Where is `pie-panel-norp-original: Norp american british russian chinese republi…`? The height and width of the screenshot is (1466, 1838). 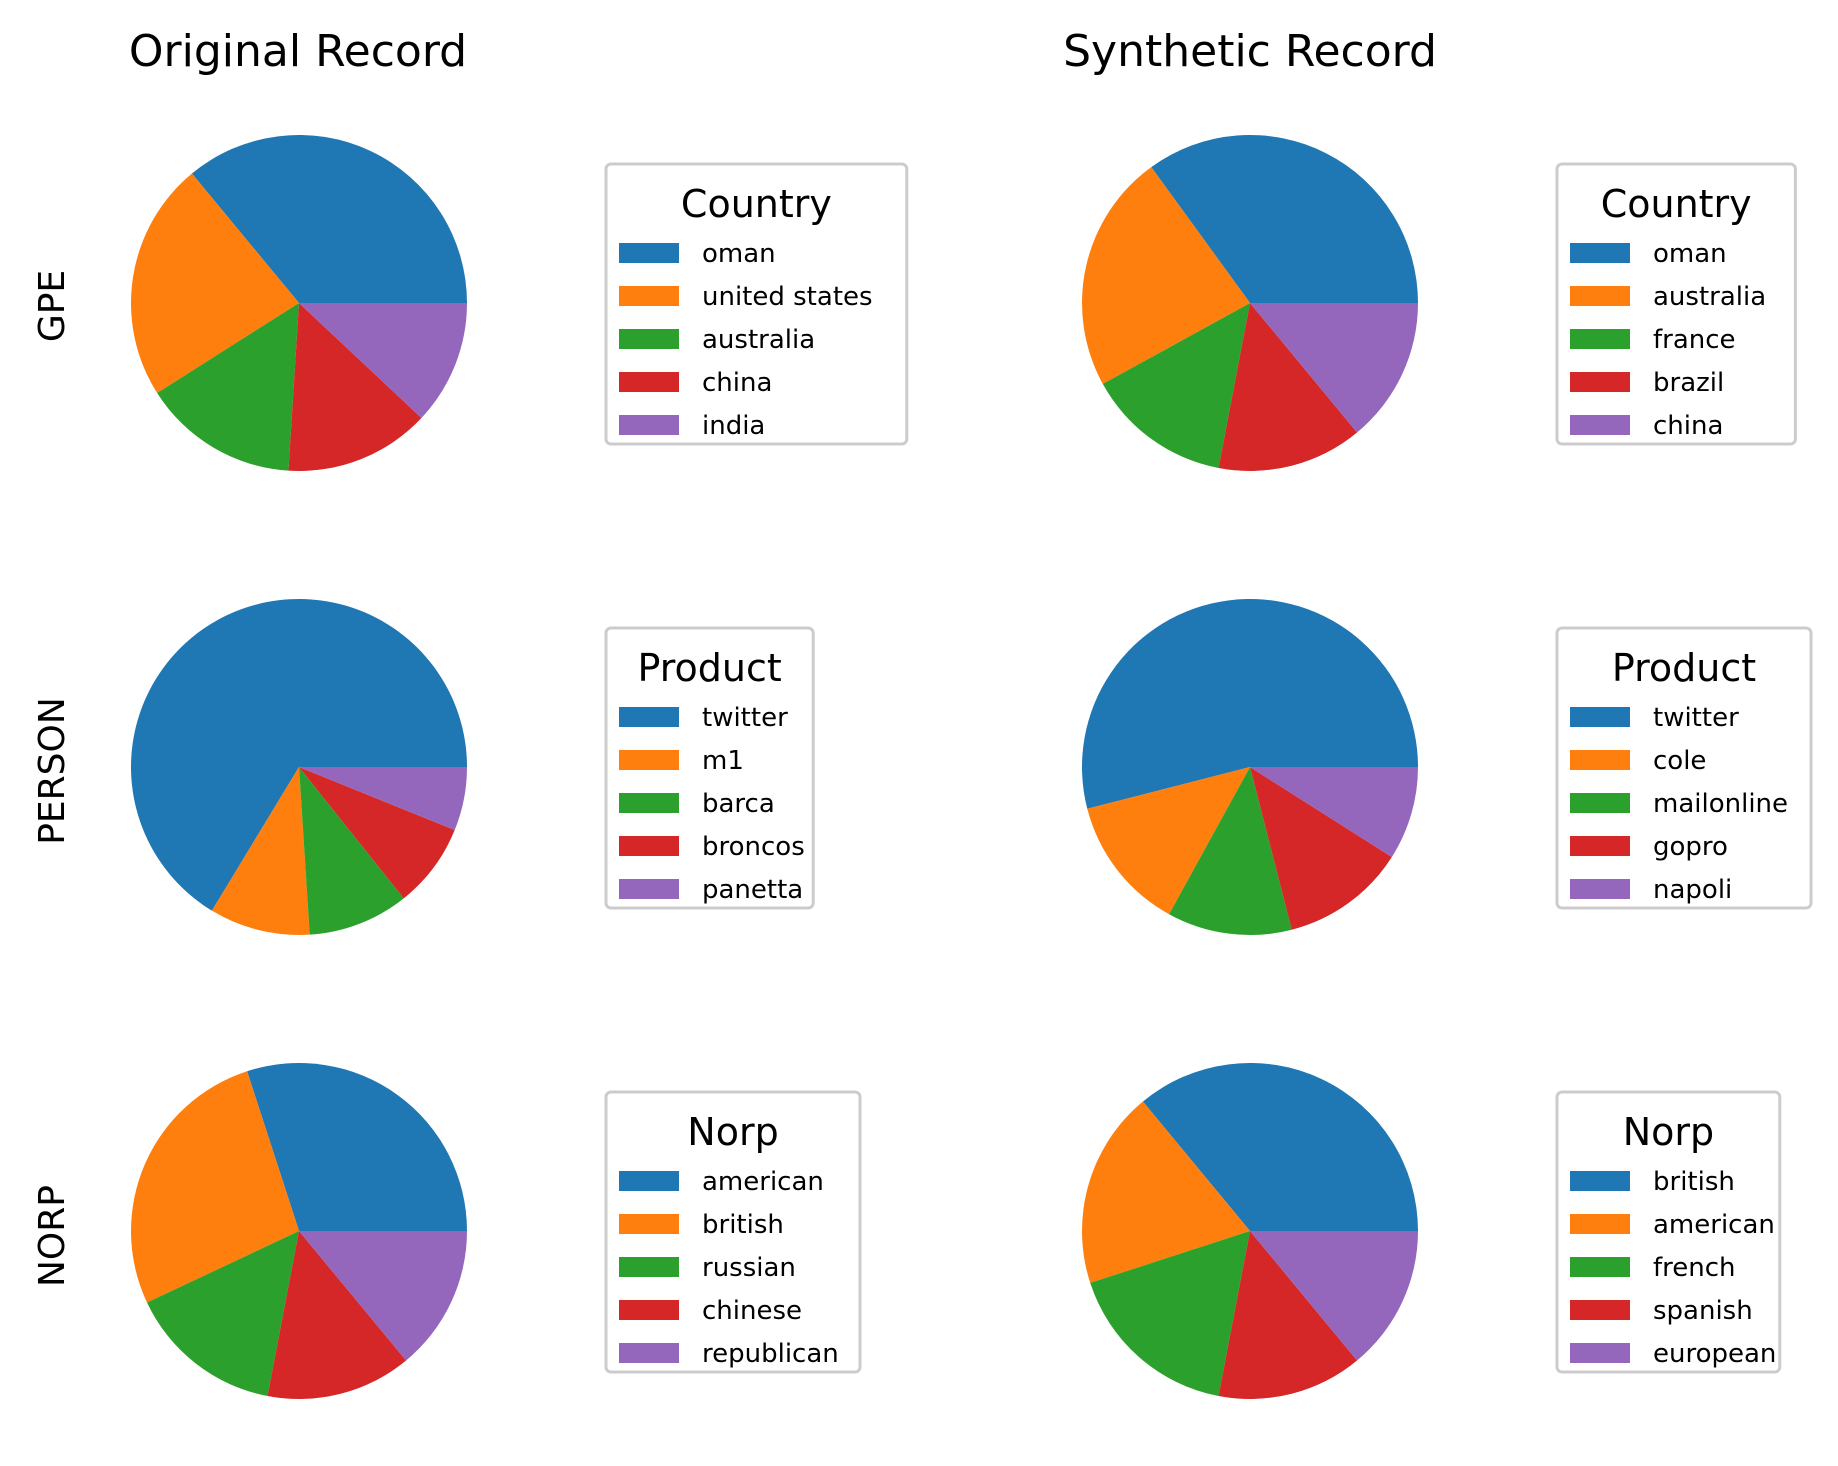 pie-panel-norp-original: Norp american british russian chinese republi… is located at coordinates (496, 1230).